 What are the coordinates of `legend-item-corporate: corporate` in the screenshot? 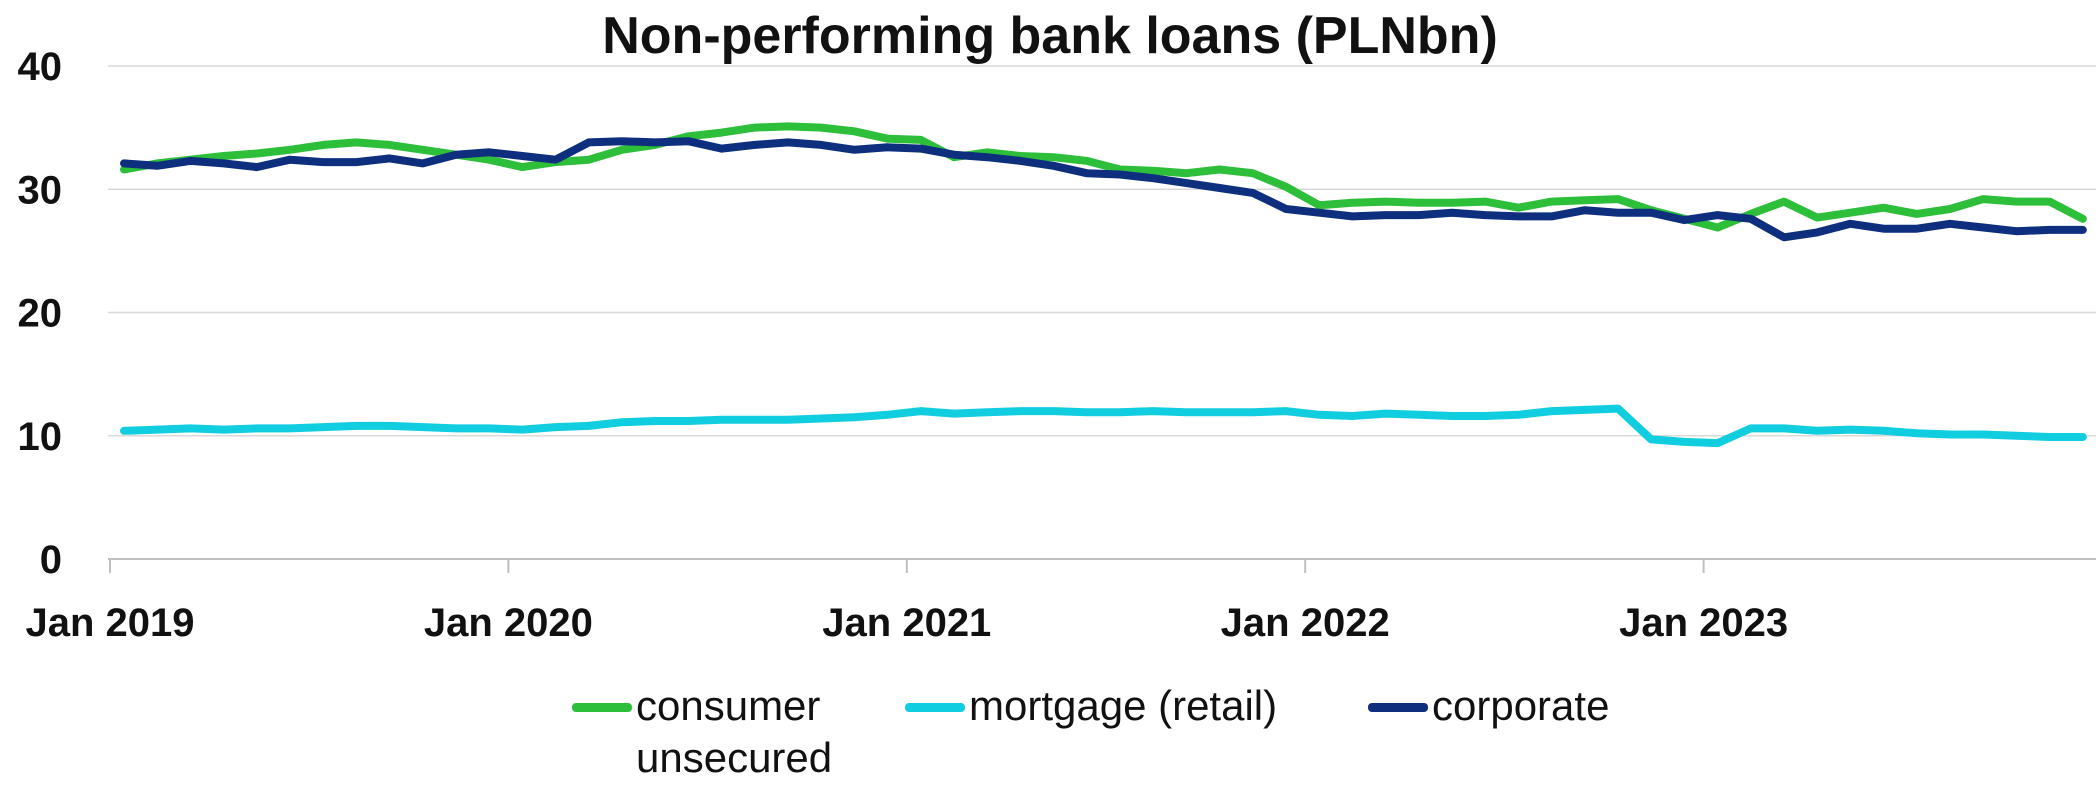 It's located at (1488, 706).